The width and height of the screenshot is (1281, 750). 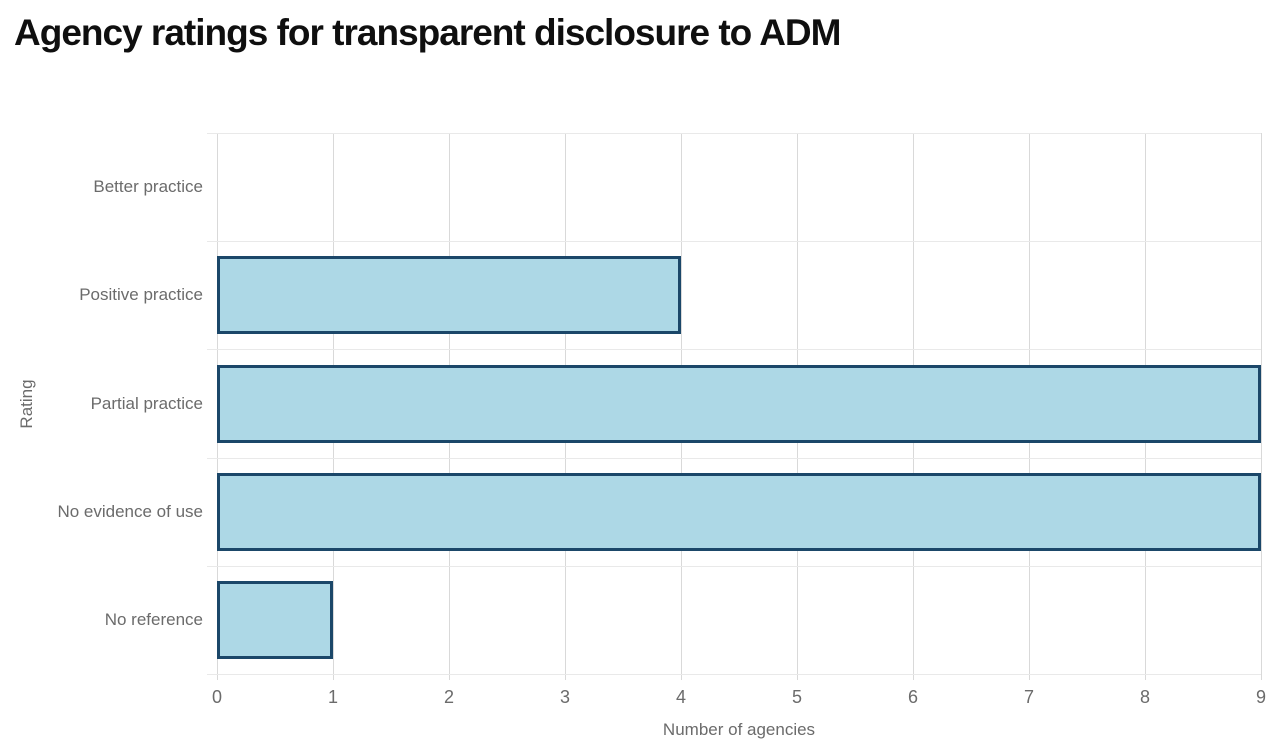 What do you see at coordinates (564, 697) in the screenshot?
I see `x-tick-label-3: 3` at bounding box center [564, 697].